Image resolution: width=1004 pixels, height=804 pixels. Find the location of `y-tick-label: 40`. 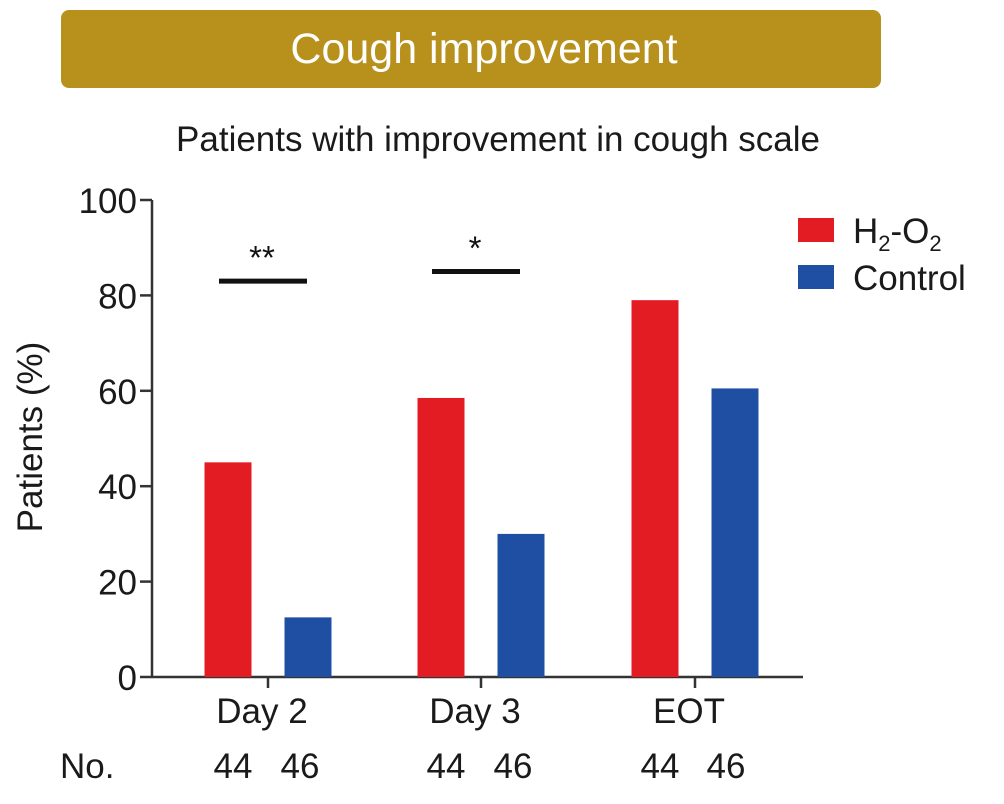

y-tick-label: 40 is located at coordinates (117, 487).